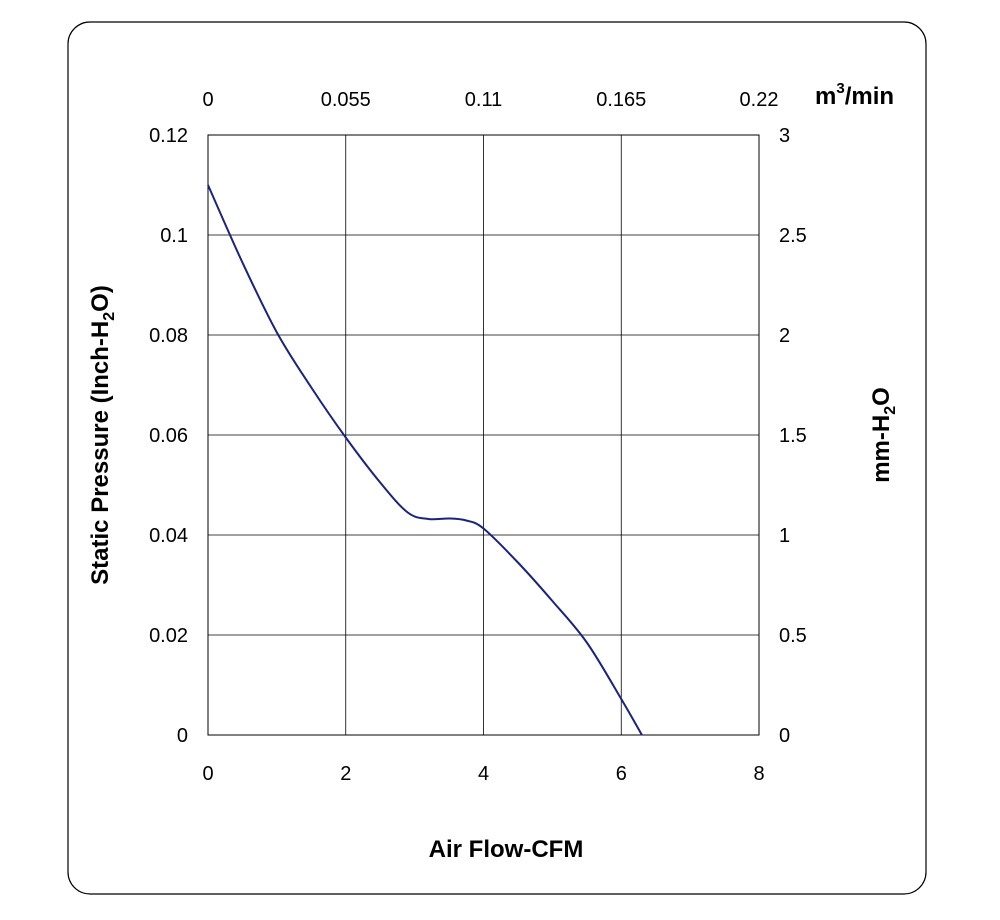 This screenshot has width=1000, height=920. Describe the element at coordinates (168, 336) in the screenshot. I see `y-tick-label: 0.08` at that location.